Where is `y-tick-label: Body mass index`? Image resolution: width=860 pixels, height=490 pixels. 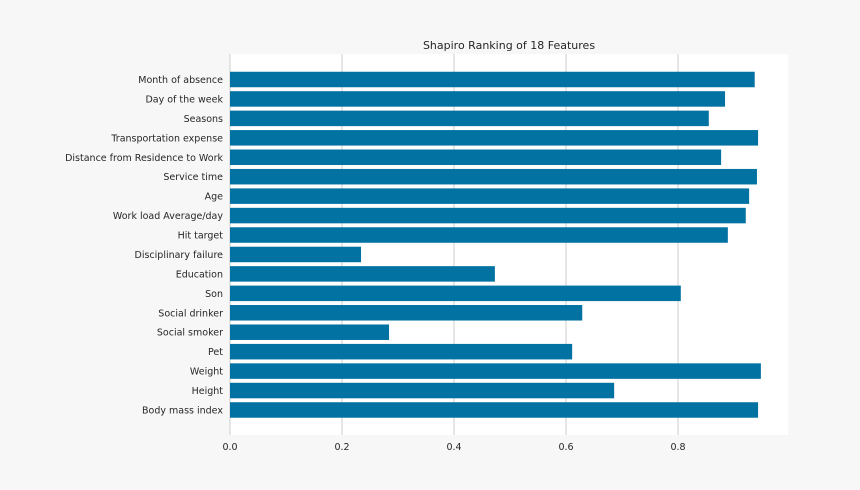 y-tick-label: Body mass index is located at coordinates (182, 410).